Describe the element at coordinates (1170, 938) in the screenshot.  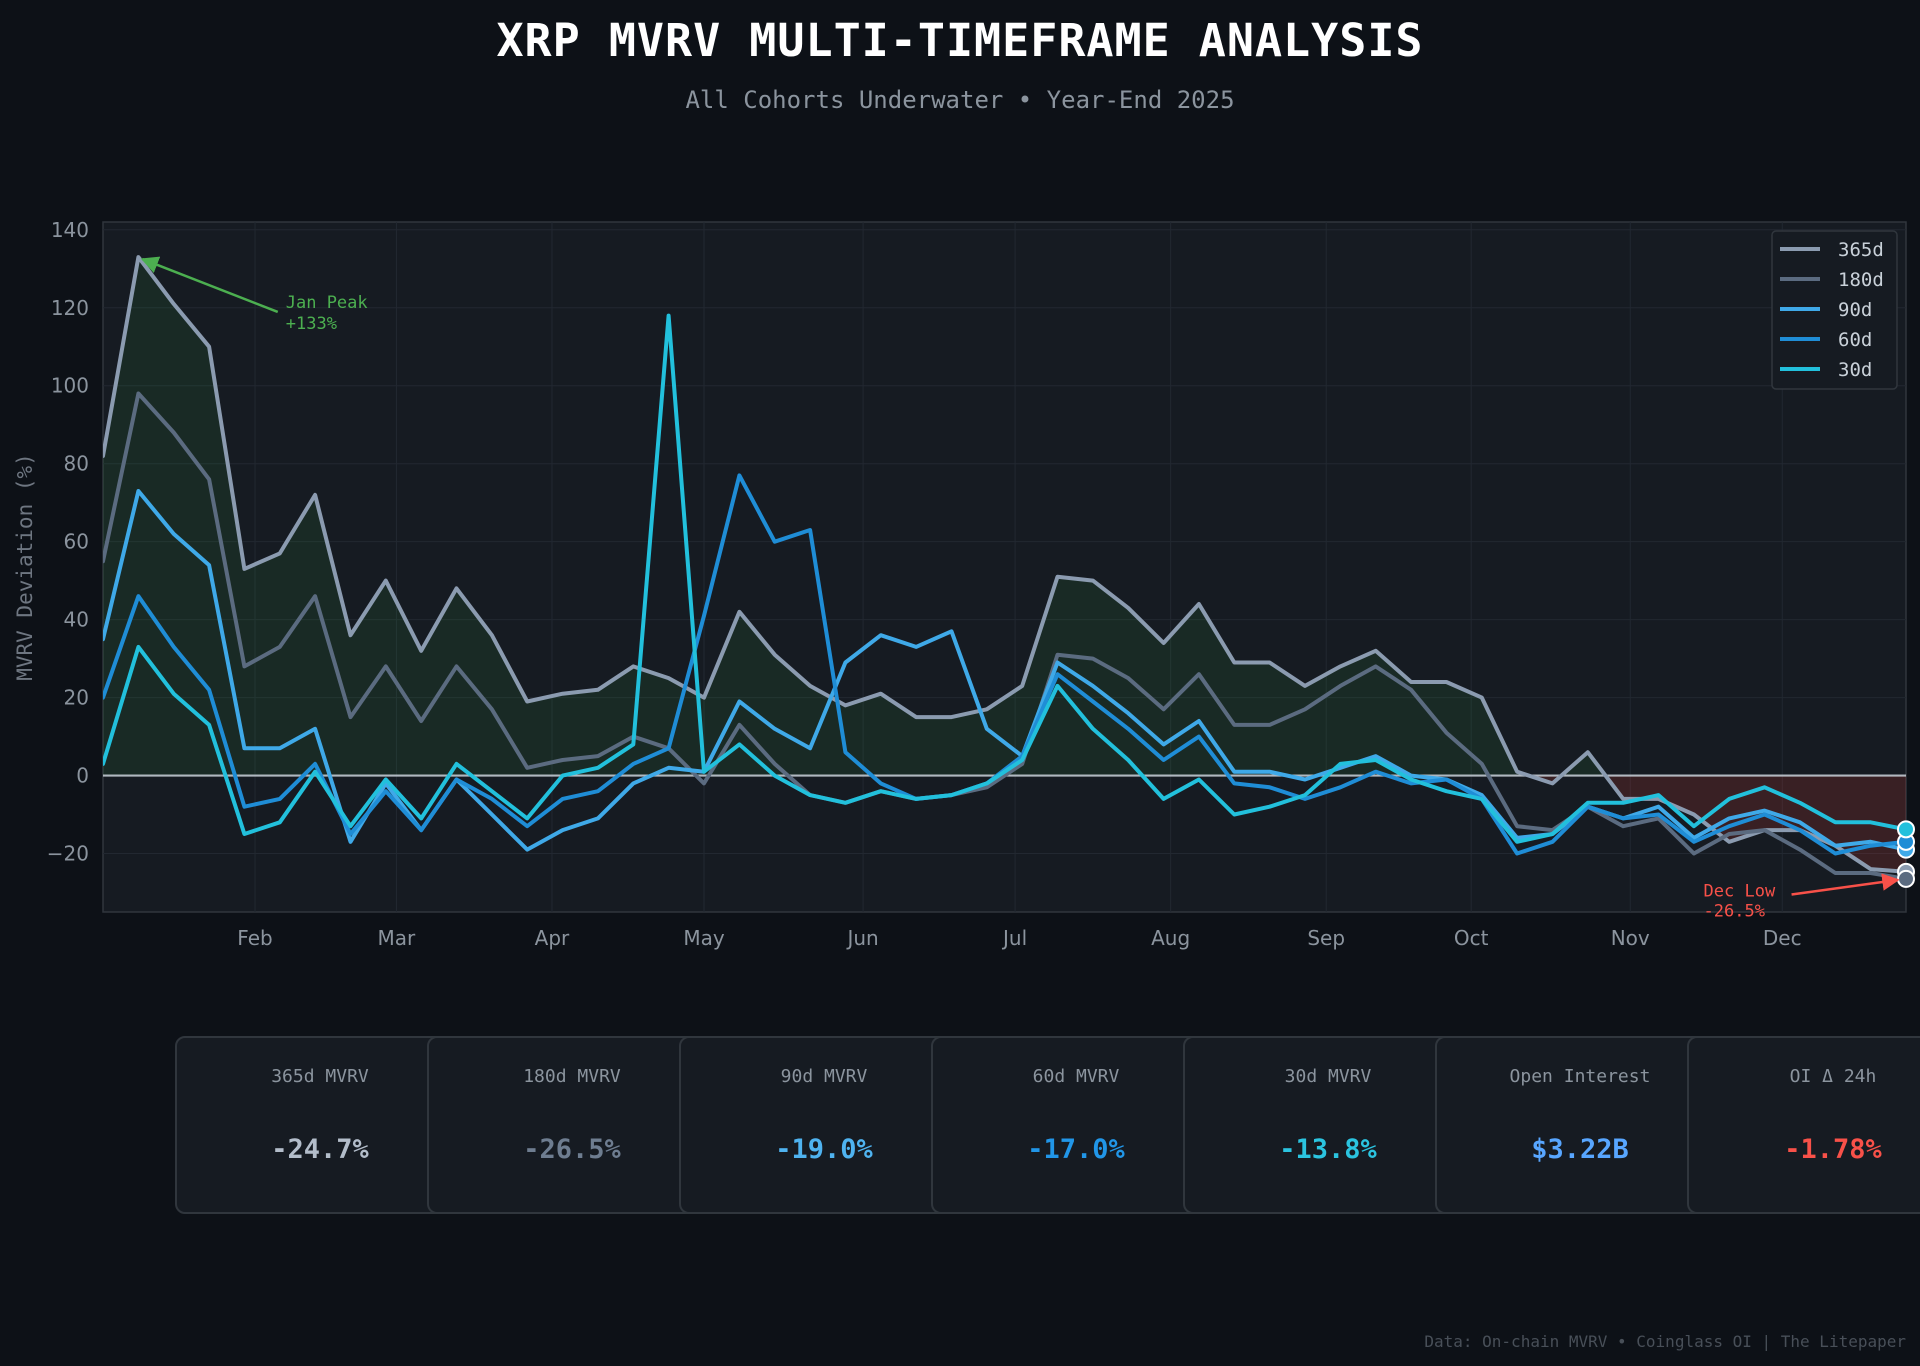
I see `x-tick-label: Aug` at that location.